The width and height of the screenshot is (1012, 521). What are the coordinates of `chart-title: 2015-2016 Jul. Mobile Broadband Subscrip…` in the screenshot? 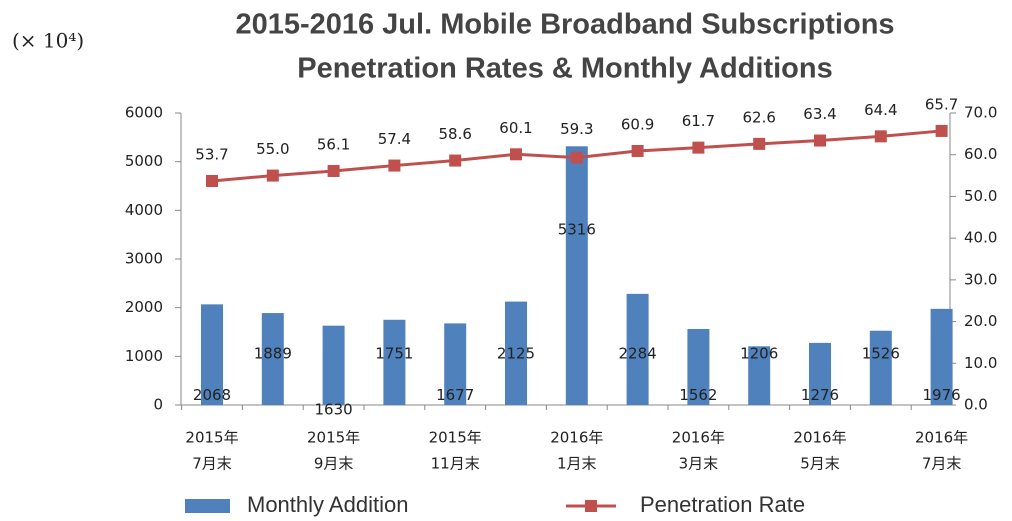 It's located at (564, 25).